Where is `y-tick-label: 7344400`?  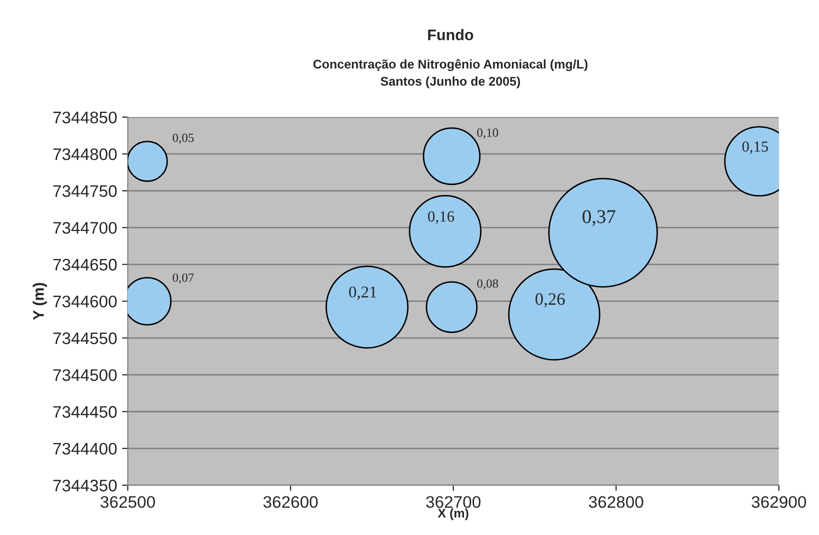
y-tick-label: 7344400 is located at coordinates (85, 448).